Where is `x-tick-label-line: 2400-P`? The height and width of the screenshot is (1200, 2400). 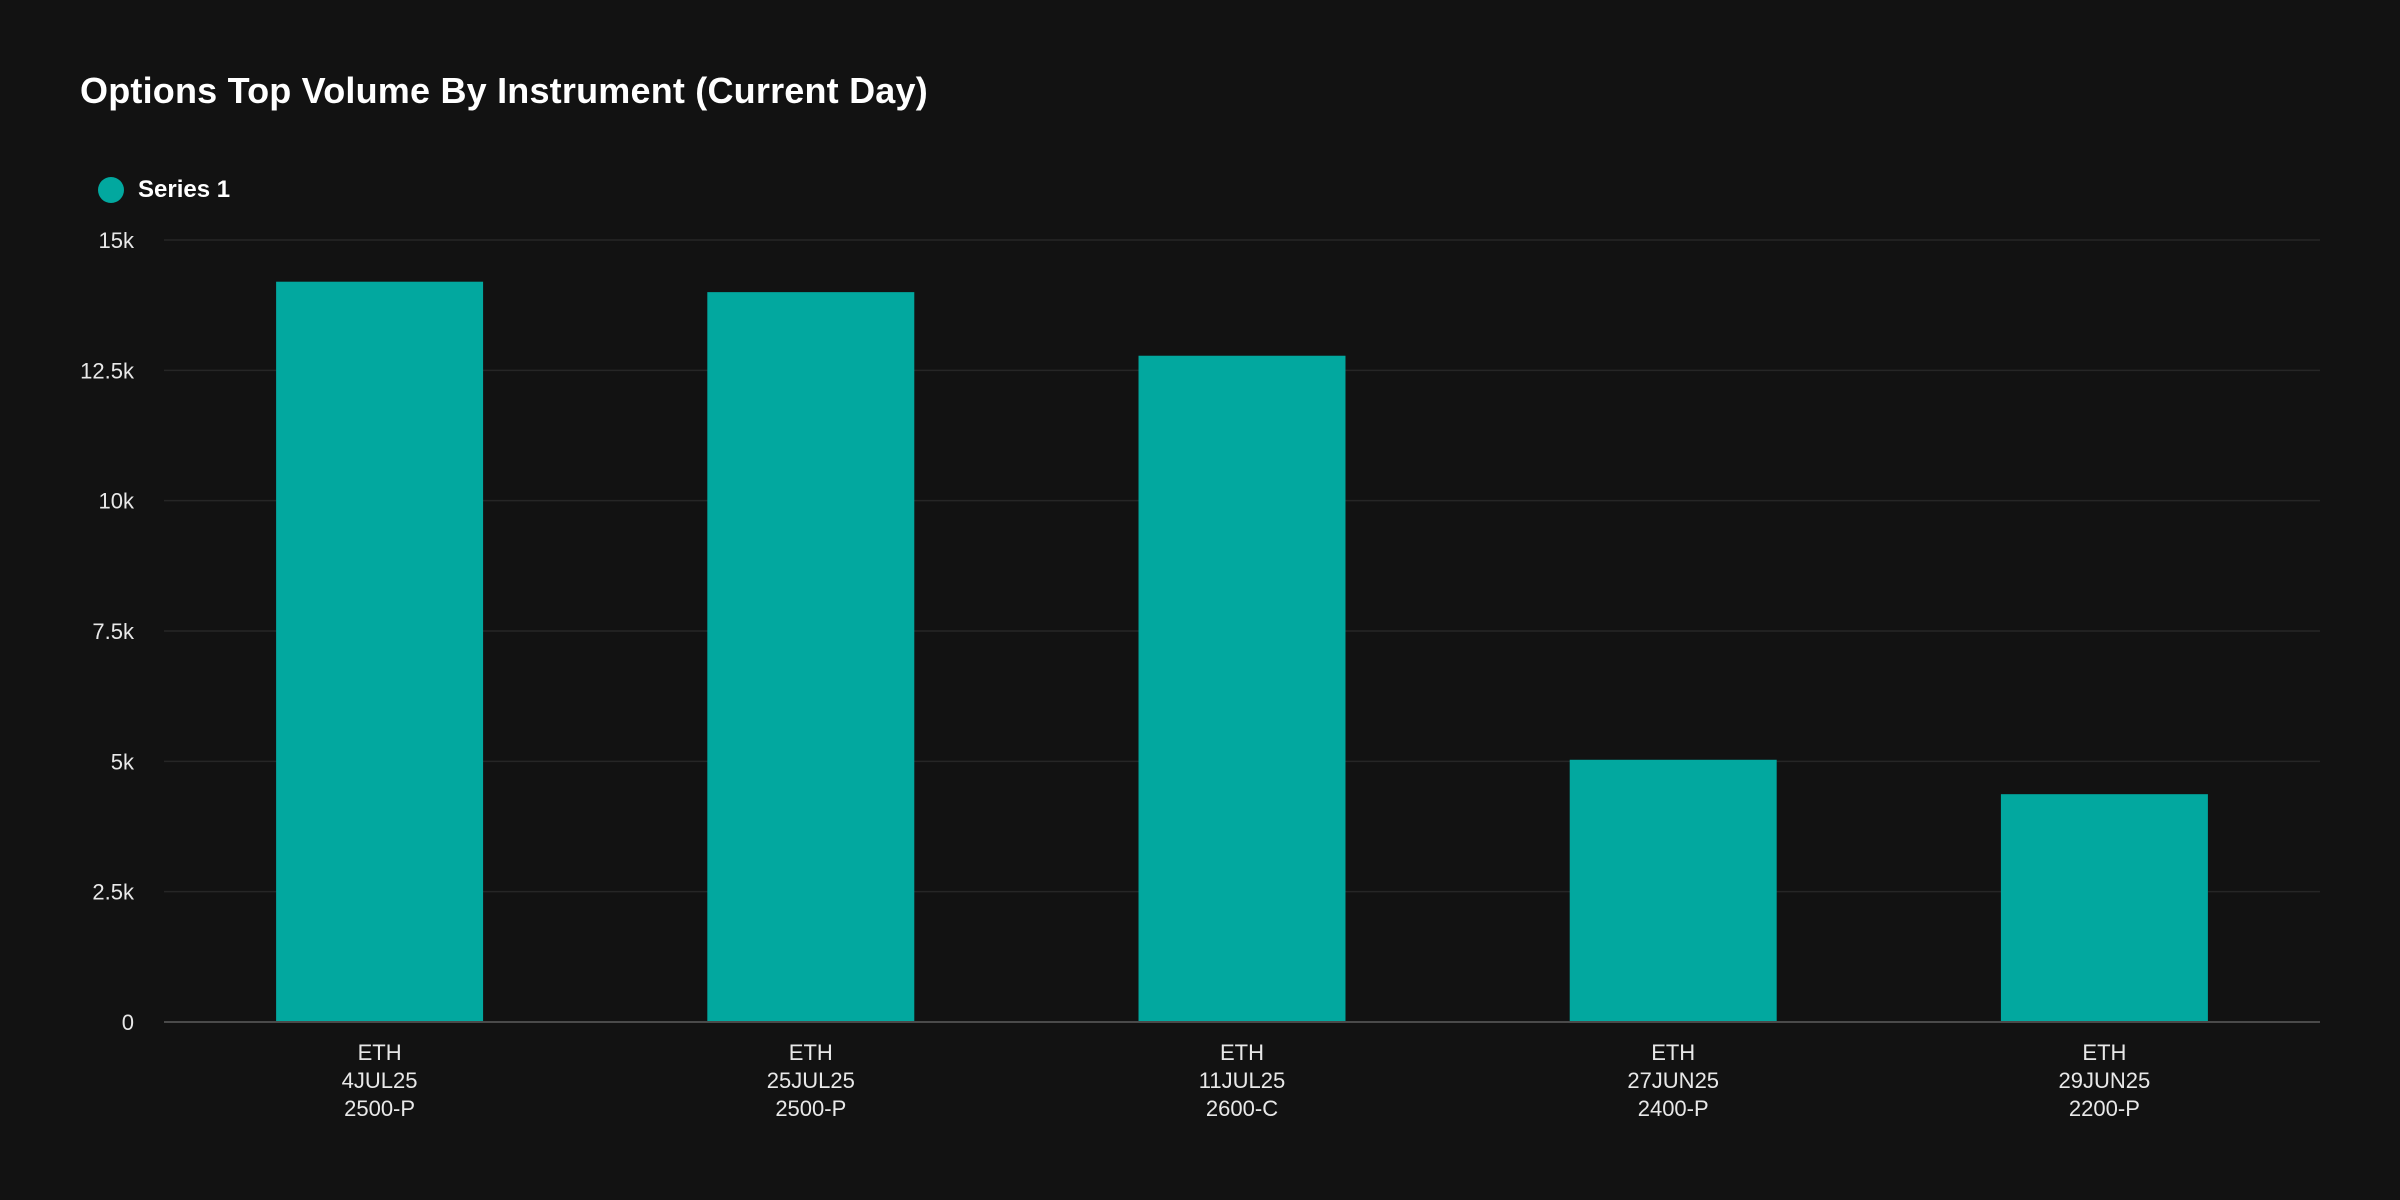
x-tick-label-line: 2400-P is located at coordinates (1673, 1108).